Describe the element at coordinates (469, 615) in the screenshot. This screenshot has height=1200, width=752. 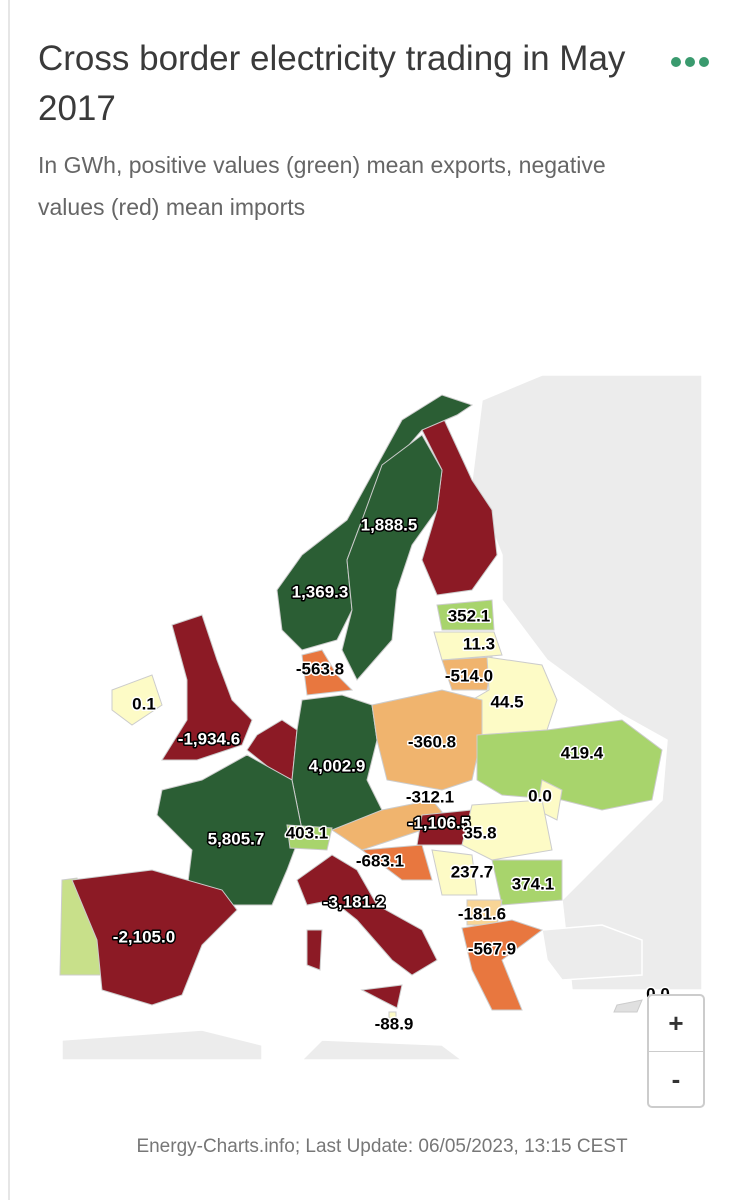
I see `region-value-label: 352.1` at that location.